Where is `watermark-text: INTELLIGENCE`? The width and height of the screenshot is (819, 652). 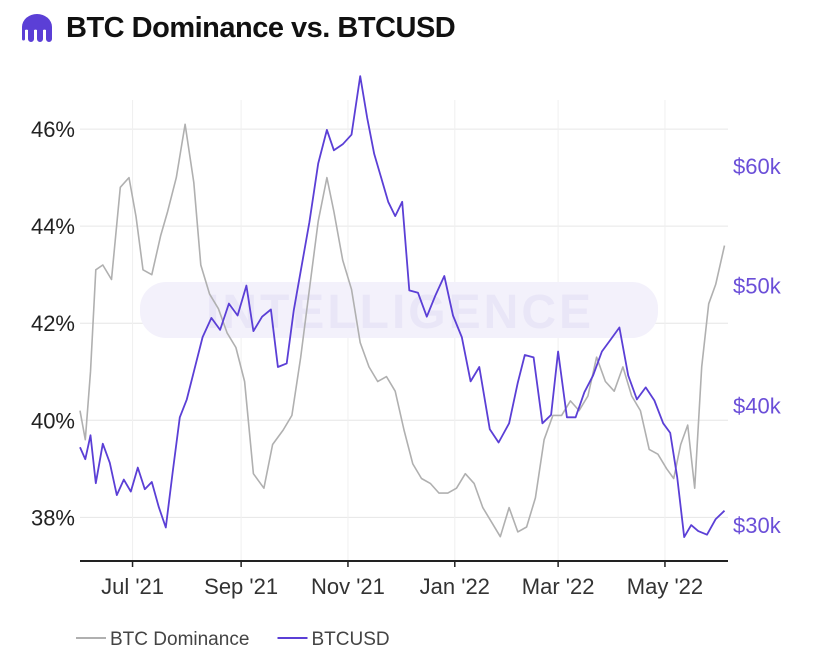
watermark-text: INTELLIGENCE is located at coordinates (400, 312).